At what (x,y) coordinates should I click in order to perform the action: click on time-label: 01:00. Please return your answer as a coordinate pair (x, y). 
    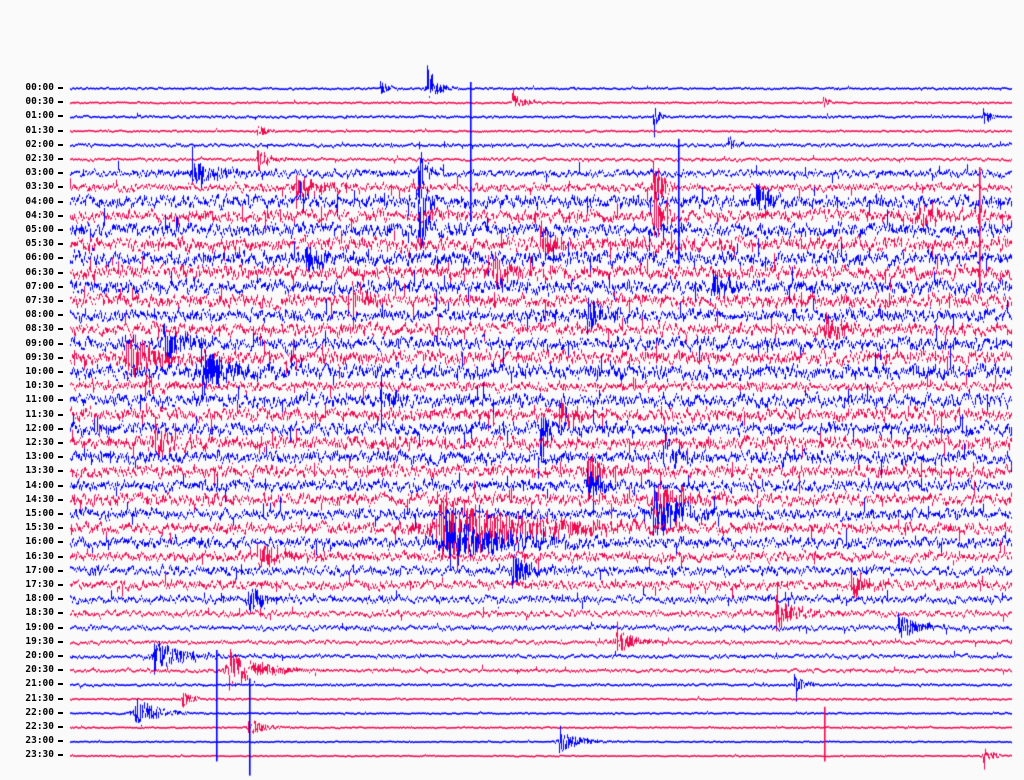
    Looking at the image, I should click on (39, 116).